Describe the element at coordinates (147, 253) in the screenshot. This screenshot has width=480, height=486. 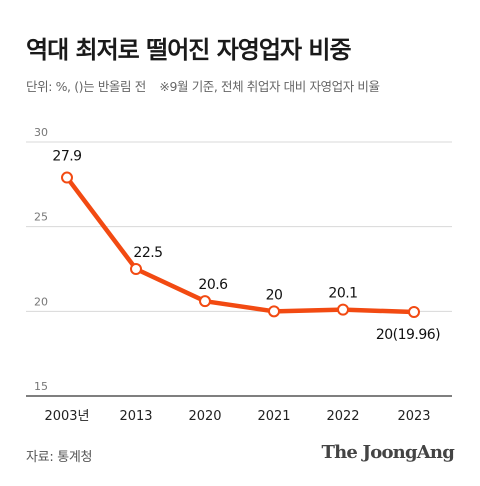
I see `data-label: 22.5` at that location.